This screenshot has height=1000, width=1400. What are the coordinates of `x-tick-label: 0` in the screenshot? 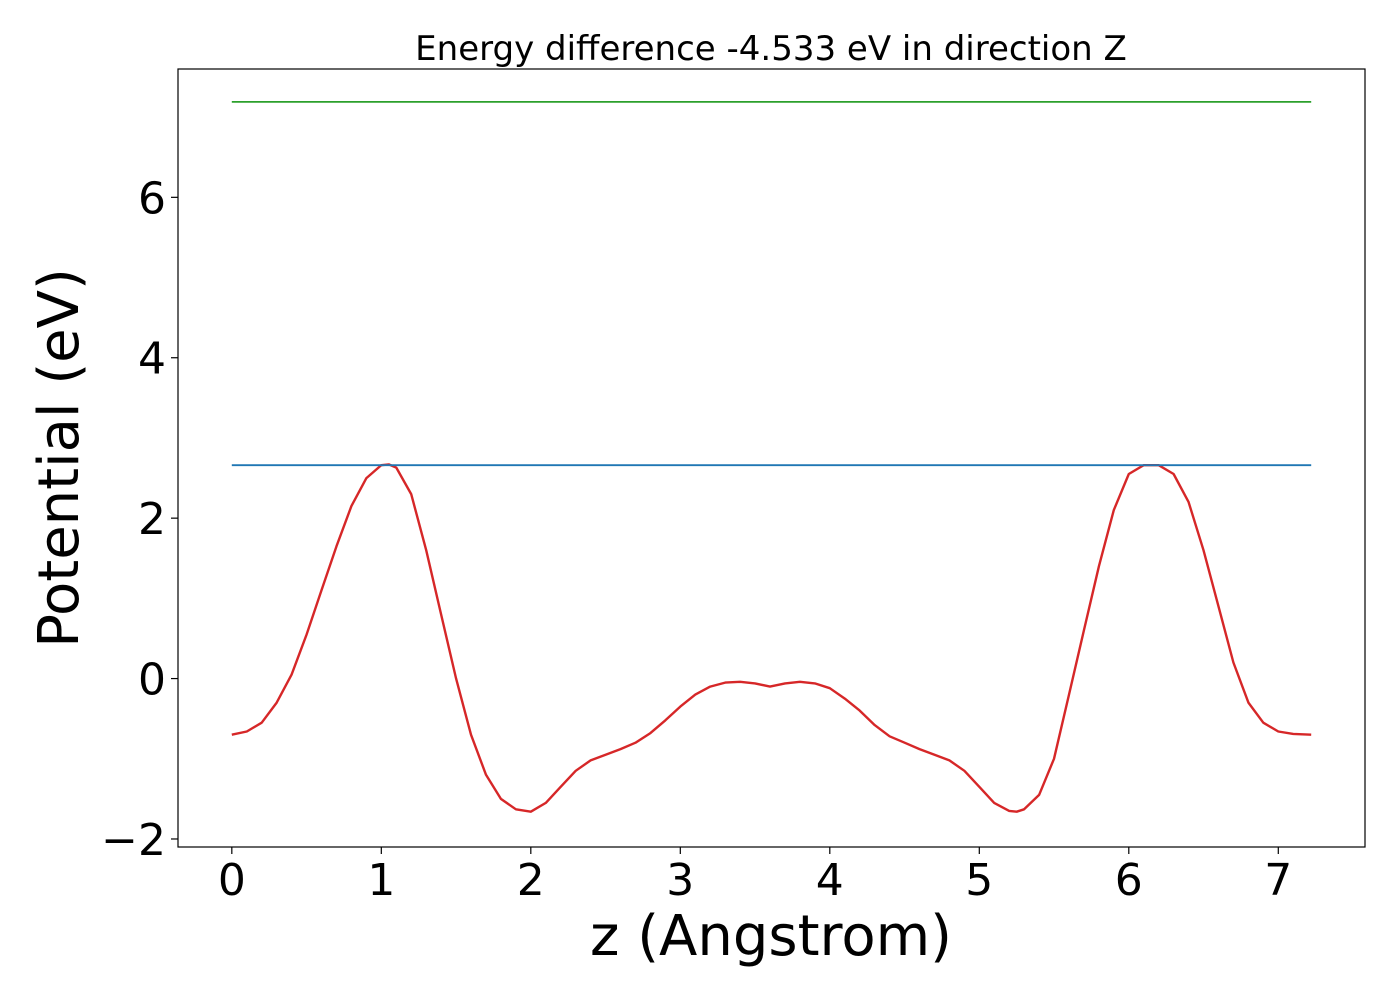 It's located at (232, 880).